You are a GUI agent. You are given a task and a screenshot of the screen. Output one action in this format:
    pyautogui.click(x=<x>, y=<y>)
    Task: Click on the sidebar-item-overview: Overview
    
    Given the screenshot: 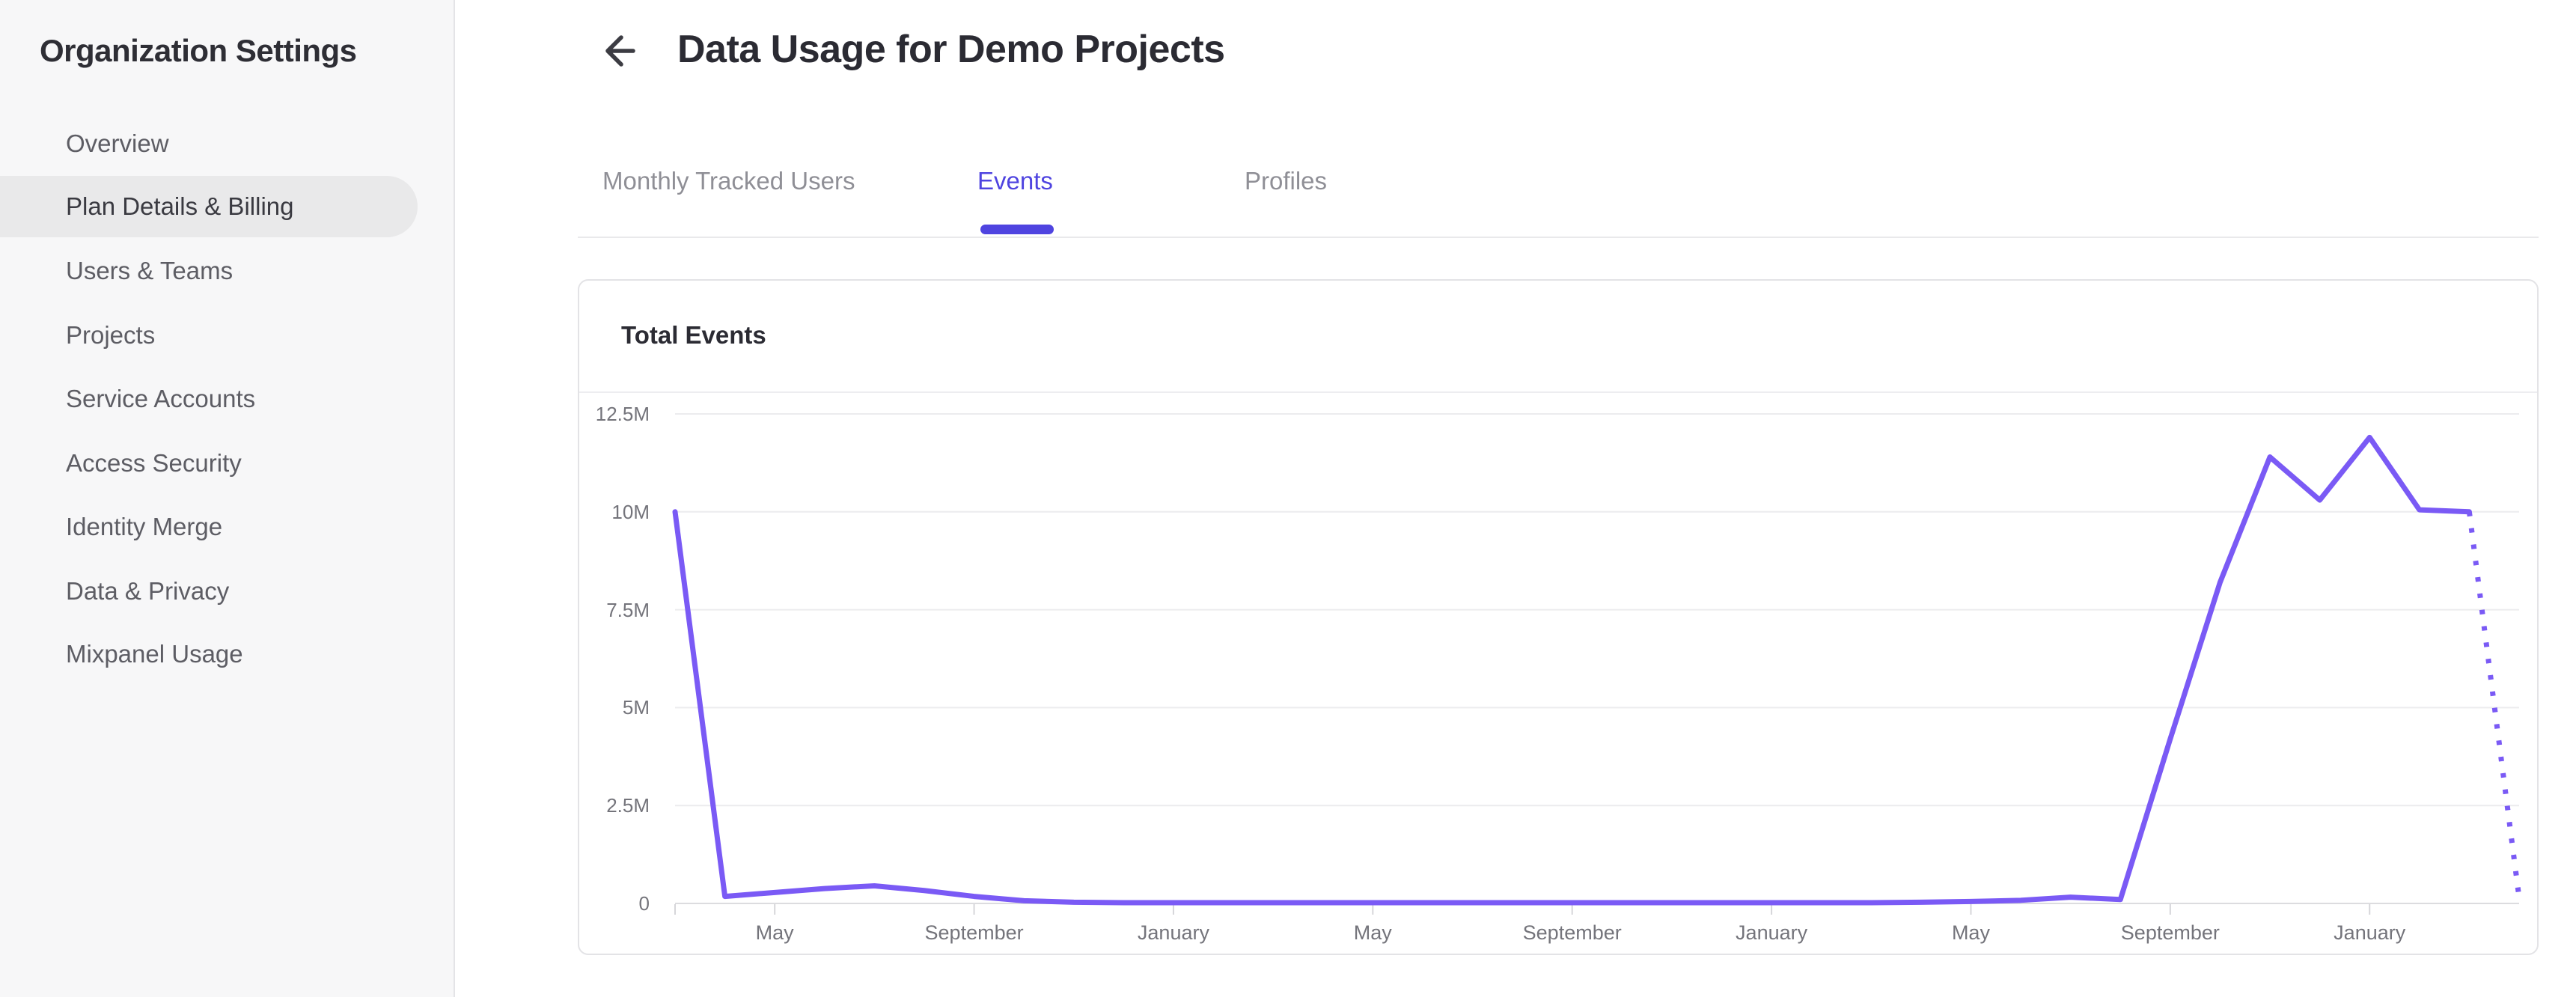 What is the action you would take?
    pyautogui.click(x=118, y=143)
    